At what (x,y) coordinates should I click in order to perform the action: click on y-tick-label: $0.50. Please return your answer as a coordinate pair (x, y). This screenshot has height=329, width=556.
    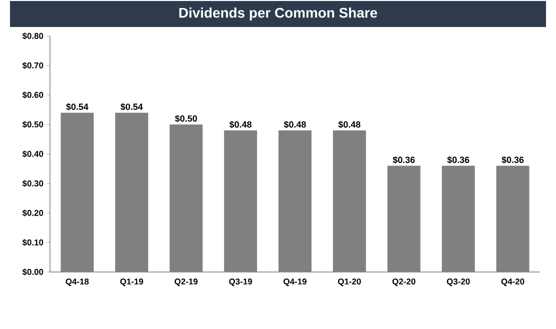
    Looking at the image, I should click on (33, 124).